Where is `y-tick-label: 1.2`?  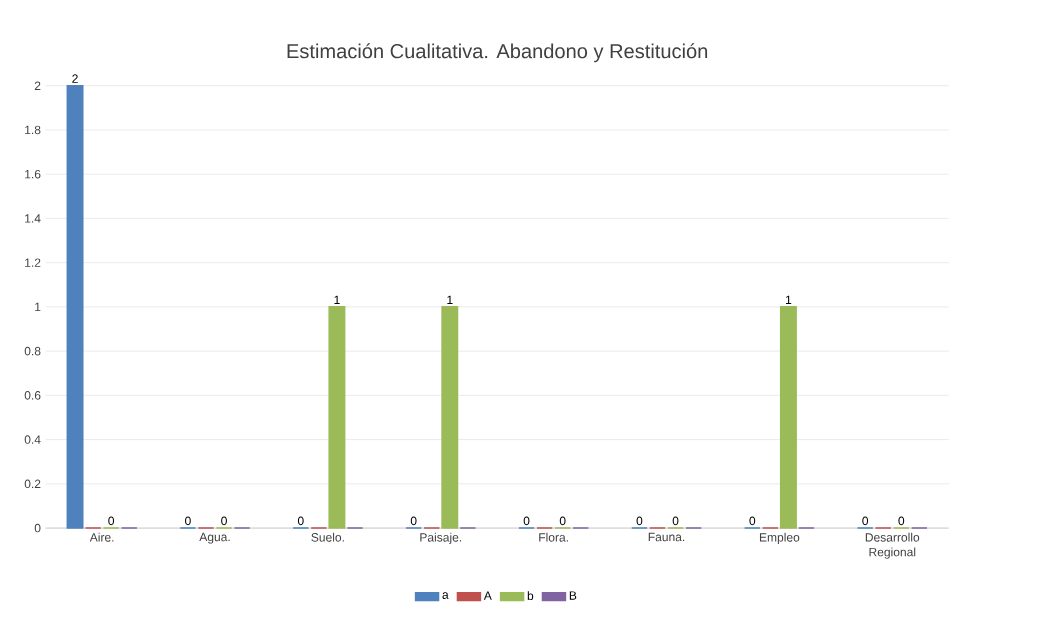 y-tick-label: 1.2 is located at coordinates (33, 262).